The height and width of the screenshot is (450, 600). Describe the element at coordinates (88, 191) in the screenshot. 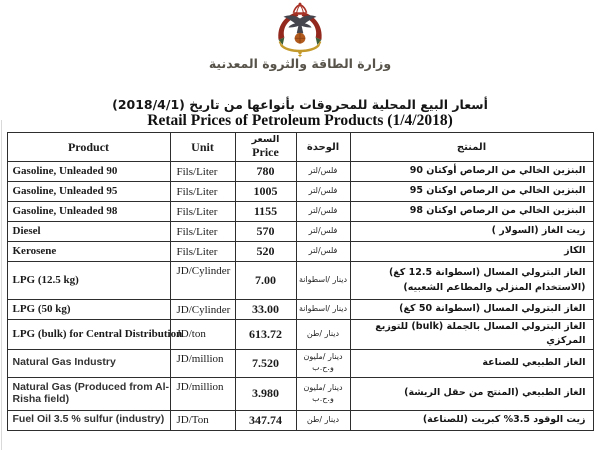

I see `product-cell: Gasoline, Unleaded 95` at that location.